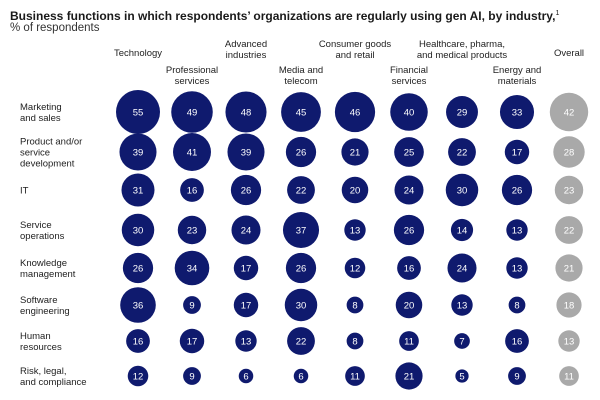 The height and width of the screenshot is (400, 600). I want to click on bubble-overall: 11, so click(569, 376).